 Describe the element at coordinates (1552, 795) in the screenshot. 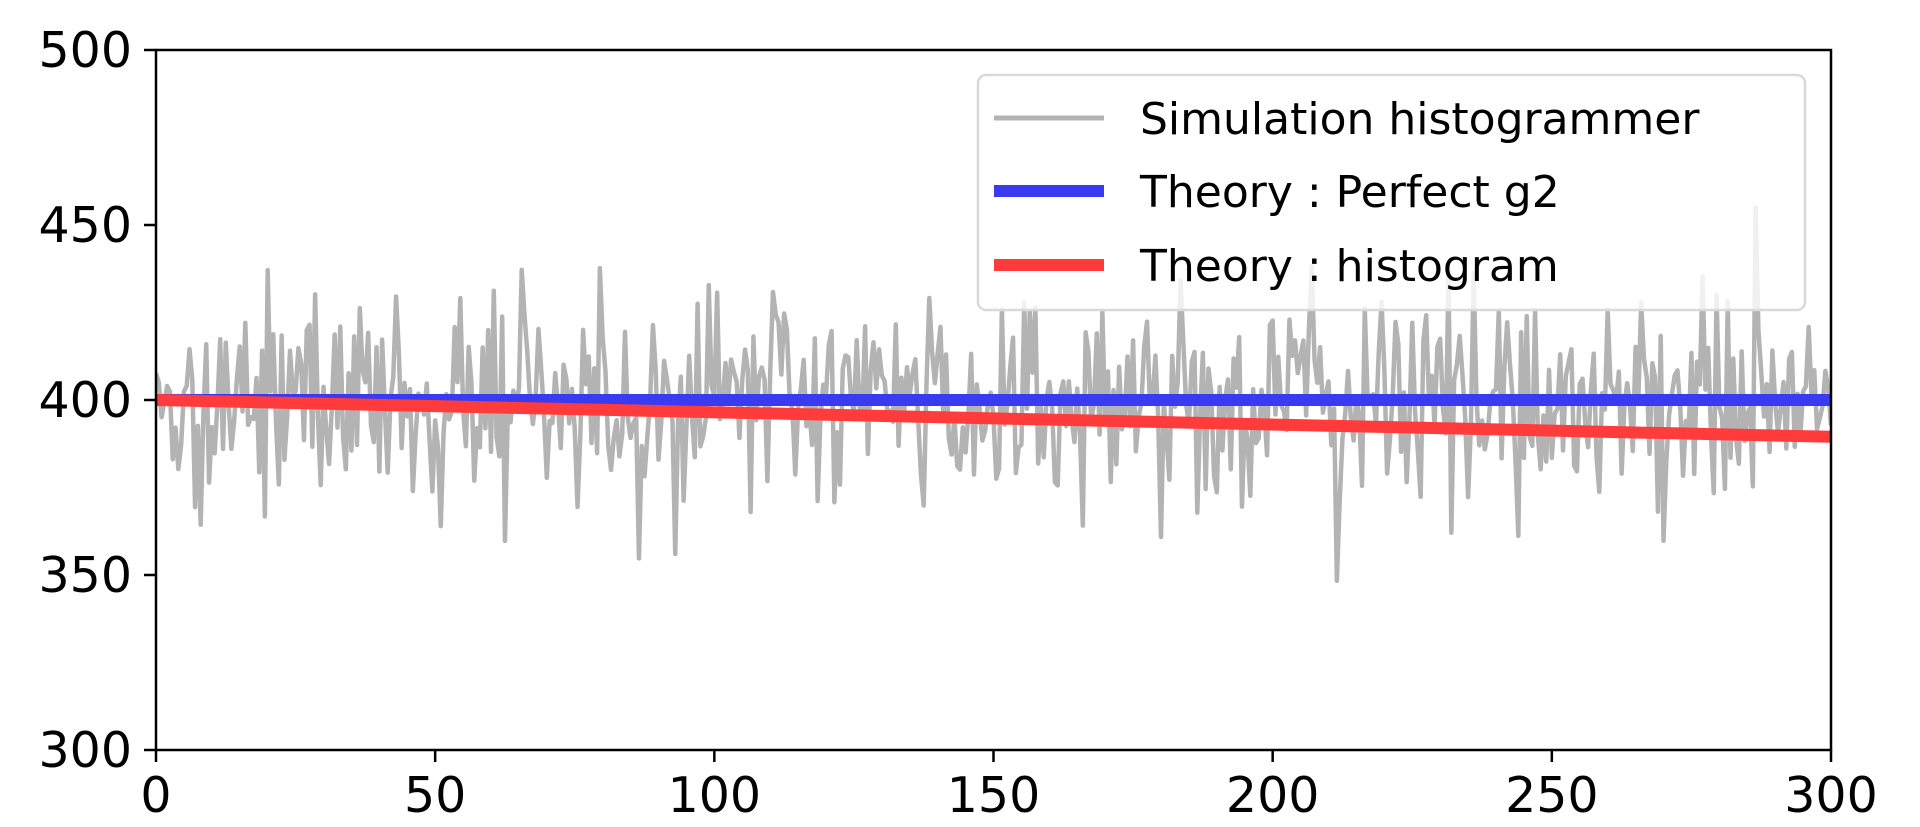

I see `x-tick-label: 250` at that location.